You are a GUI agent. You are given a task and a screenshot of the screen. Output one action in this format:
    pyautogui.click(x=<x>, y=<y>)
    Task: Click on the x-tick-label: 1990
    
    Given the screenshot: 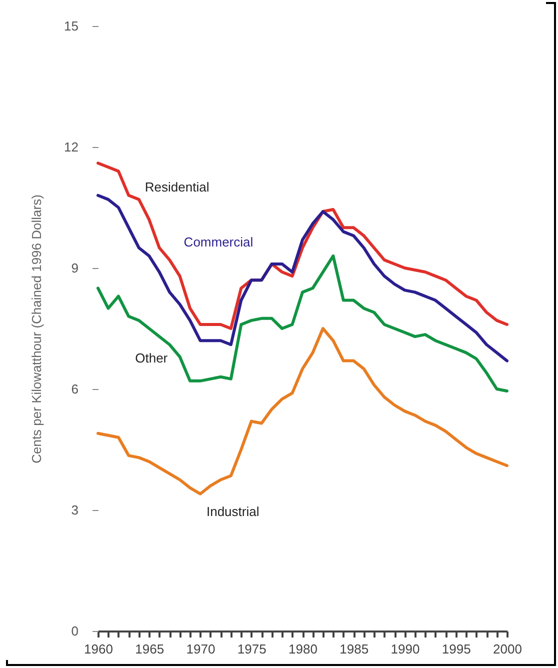 What is the action you would take?
    pyautogui.click(x=405, y=649)
    